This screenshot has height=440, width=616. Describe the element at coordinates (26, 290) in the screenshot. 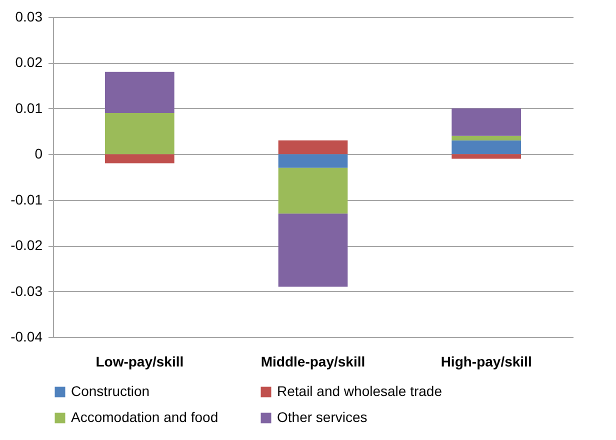

I see `y-tick-label: -0.03` at that location.